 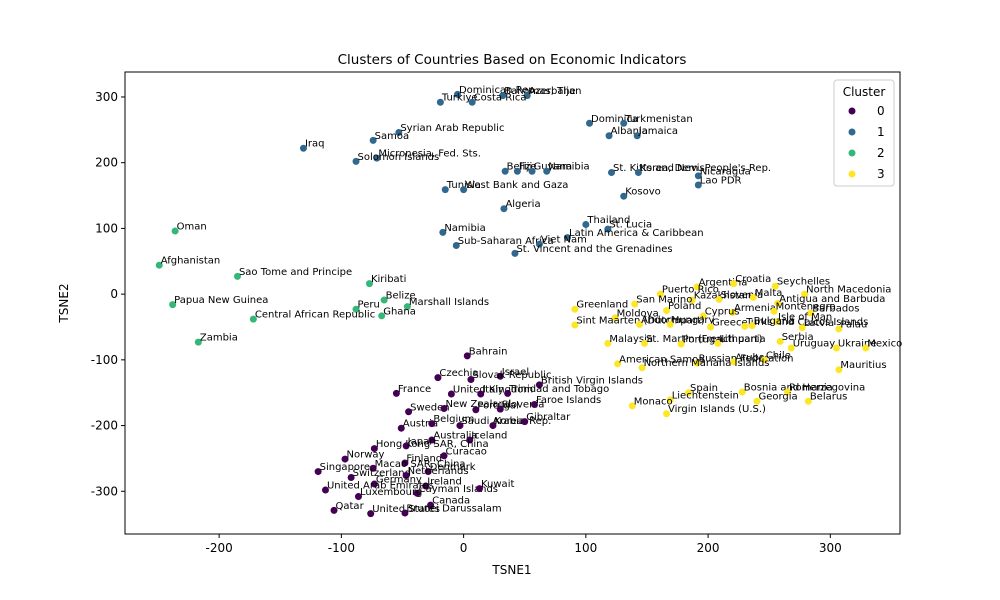 I want to click on x-tick-label: 300, so click(x=830, y=548).